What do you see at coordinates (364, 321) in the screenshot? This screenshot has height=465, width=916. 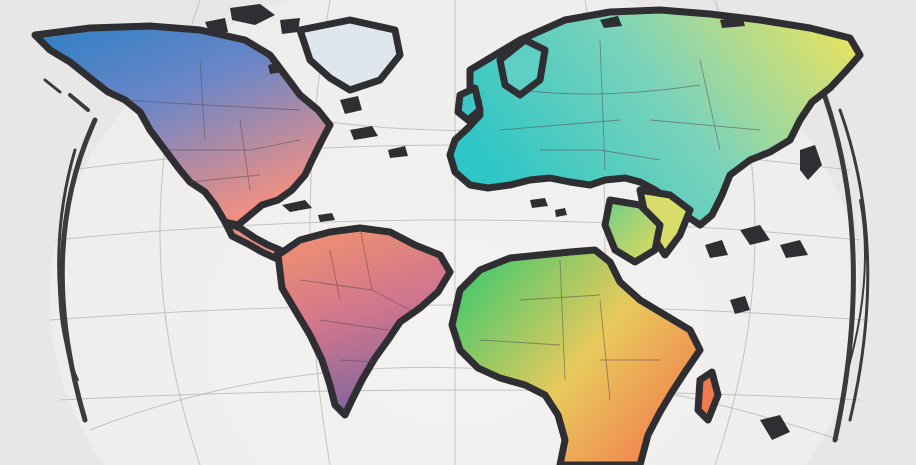 I see `south-america` at bounding box center [364, 321].